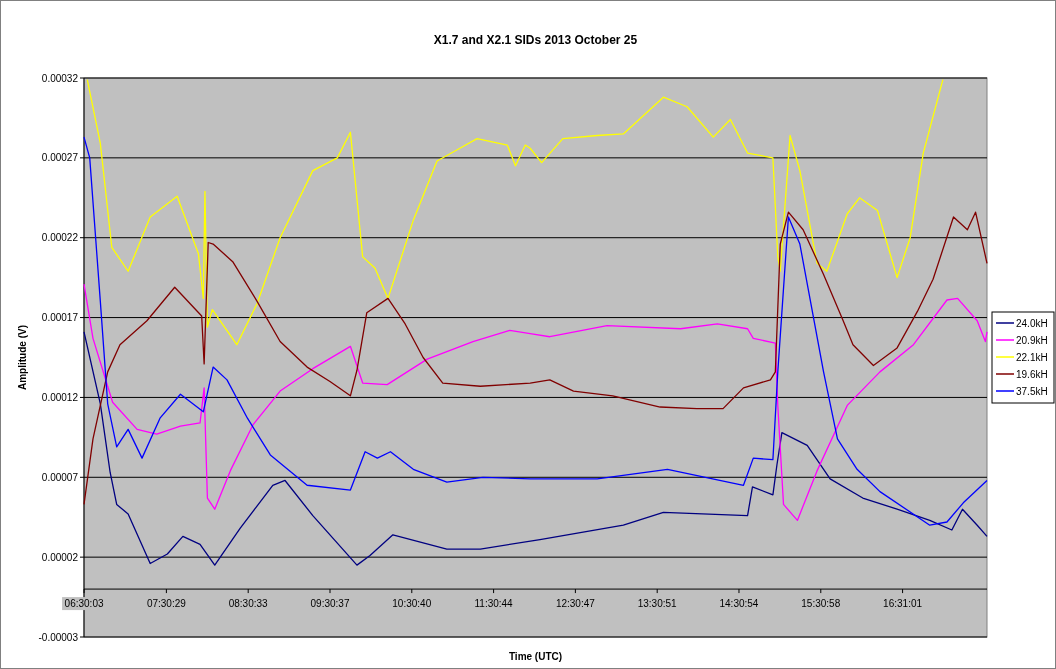  What do you see at coordinates (330, 604) in the screenshot?
I see `x-tick-label: 09:30:37` at bounding box center [330, 604].